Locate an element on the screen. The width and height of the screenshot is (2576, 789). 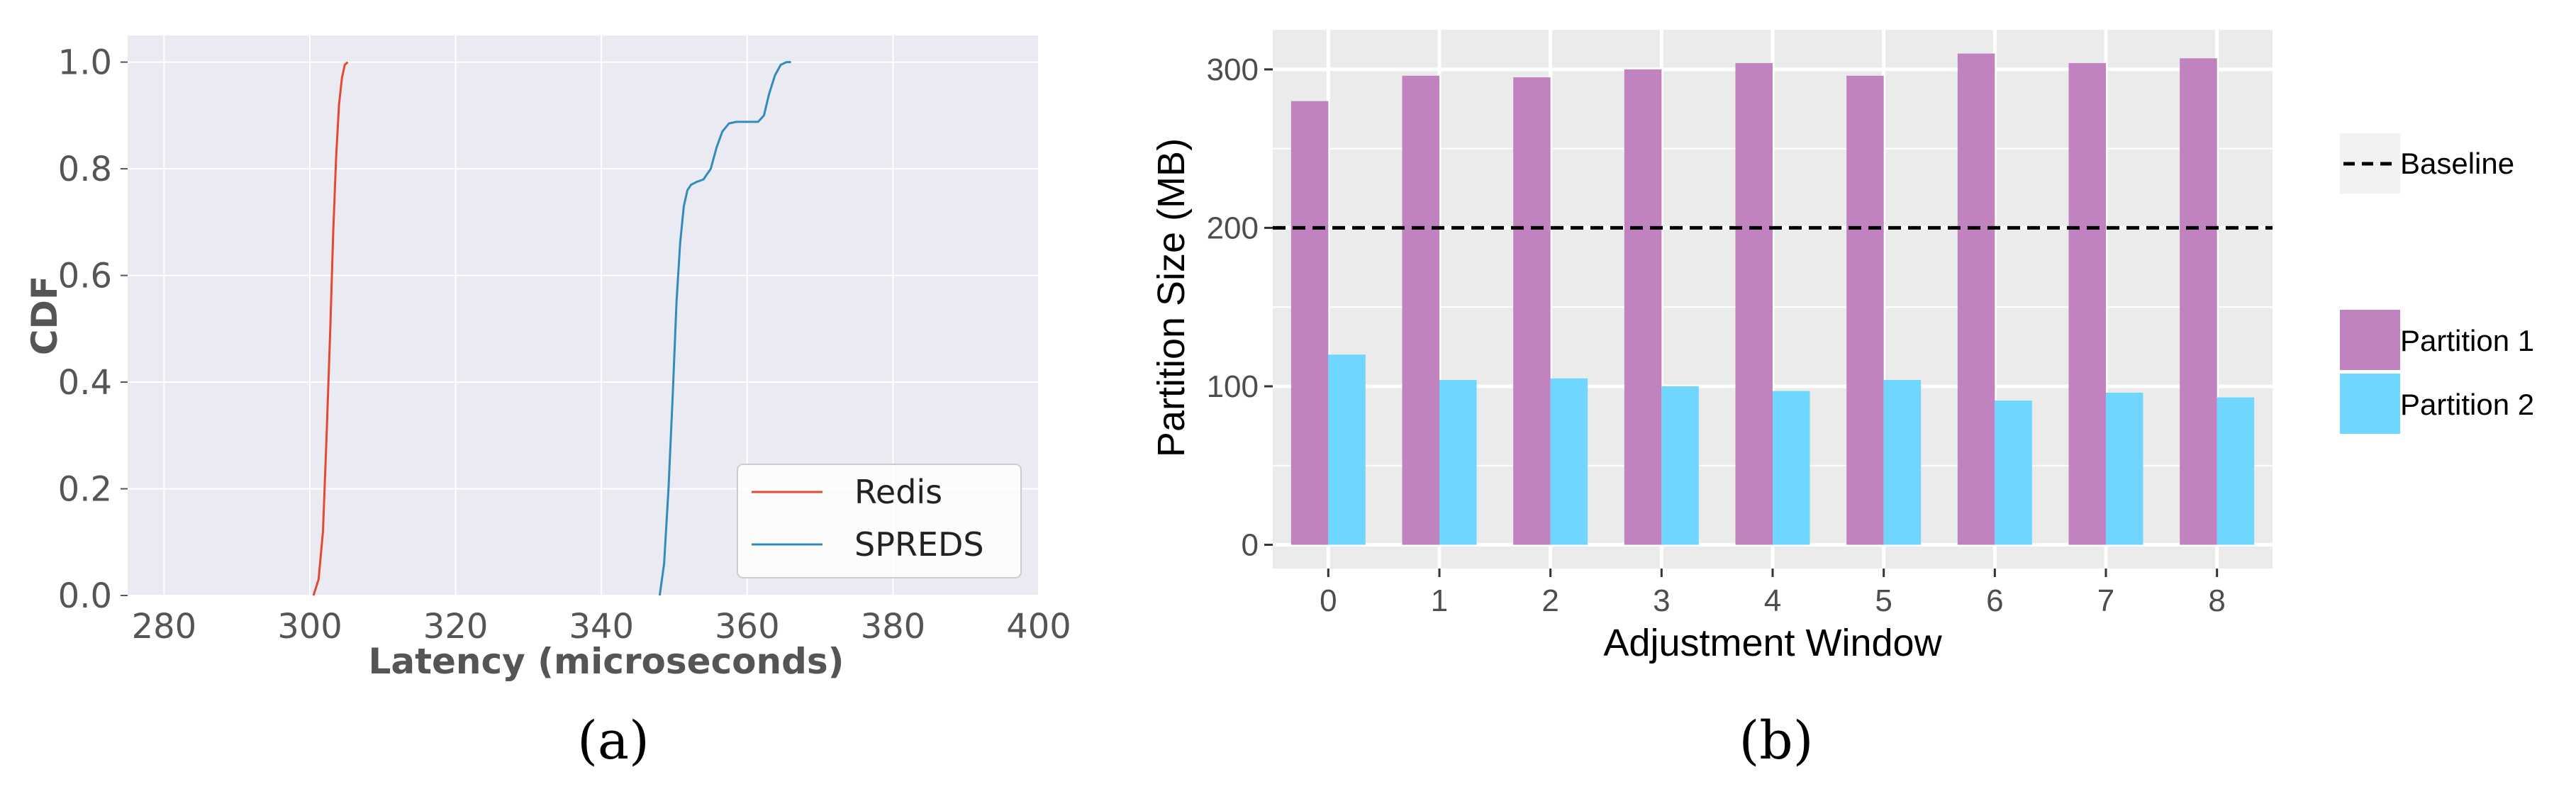
bar-y-tick-label: 300 is located at coordinates (1233, 69).